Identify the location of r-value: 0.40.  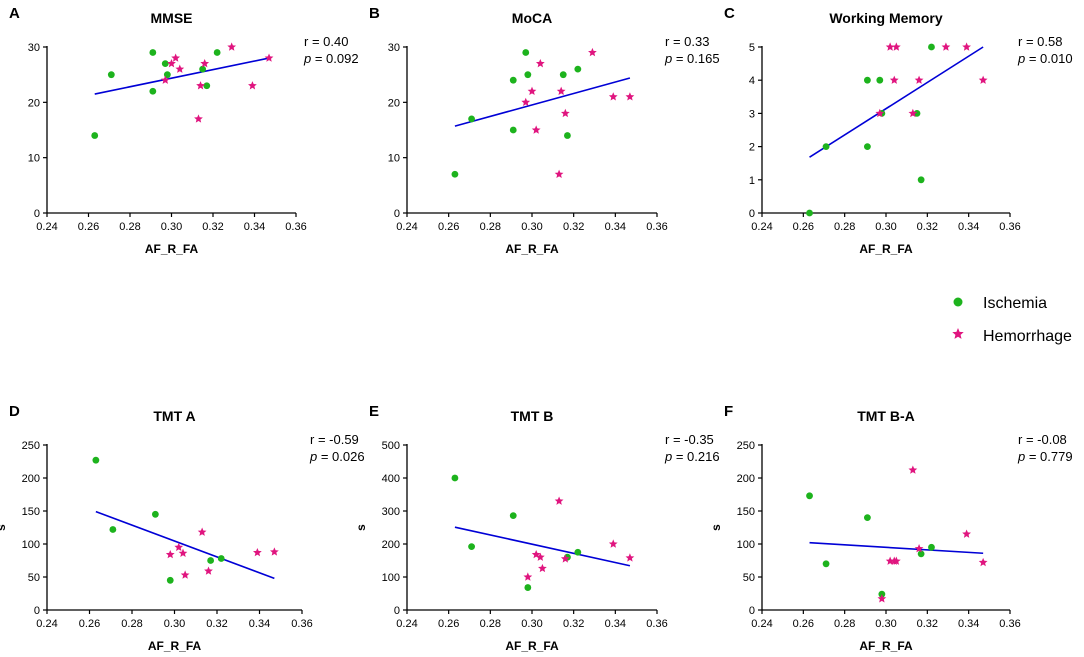
(335, 41).